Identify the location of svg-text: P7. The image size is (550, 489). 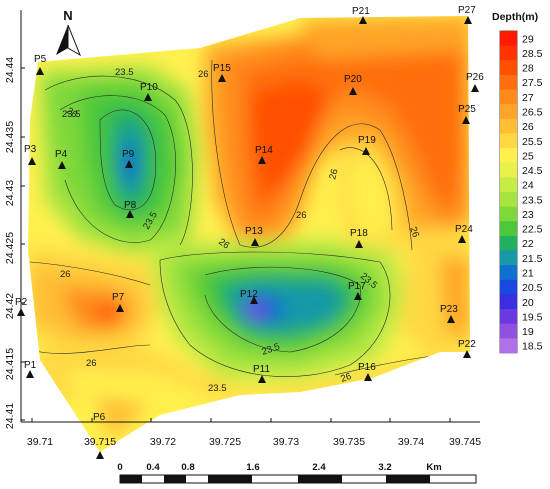
(118, 297).